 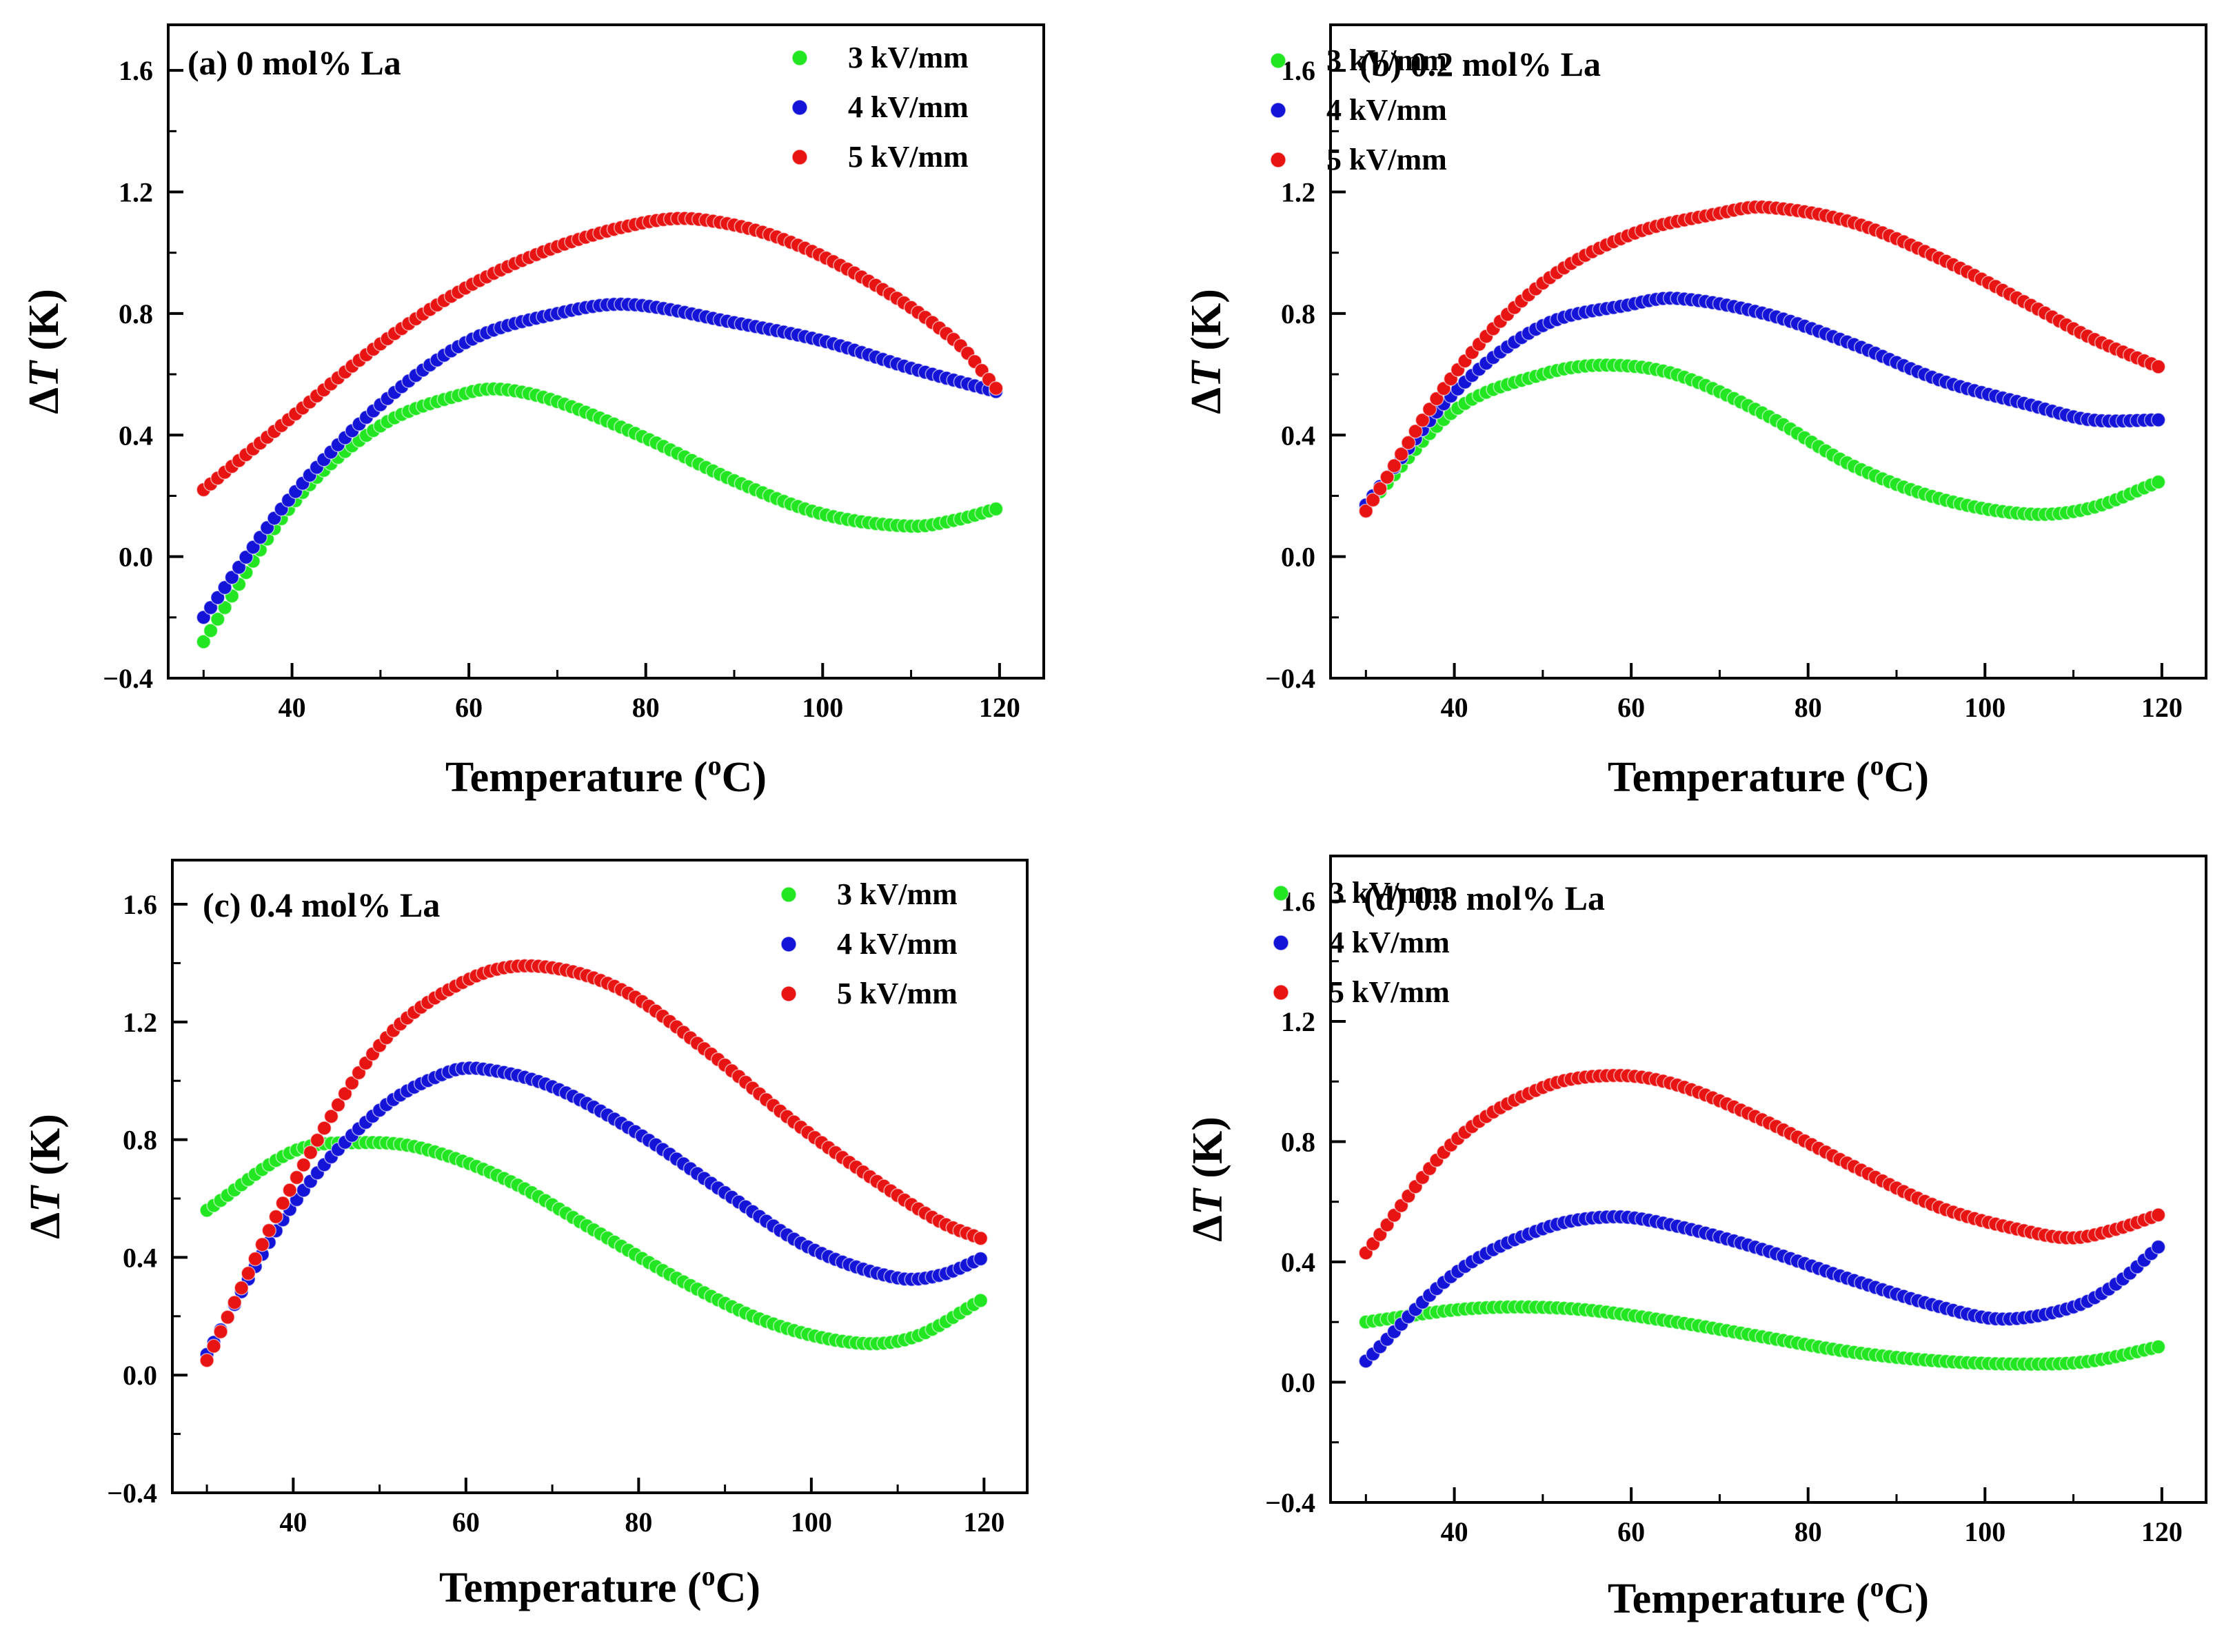 What do you see at coordinates (1480, 64) in the screenshot?
I see `panel-title: (b) 0.2 mol% La` at bounding box center [1480, 64].